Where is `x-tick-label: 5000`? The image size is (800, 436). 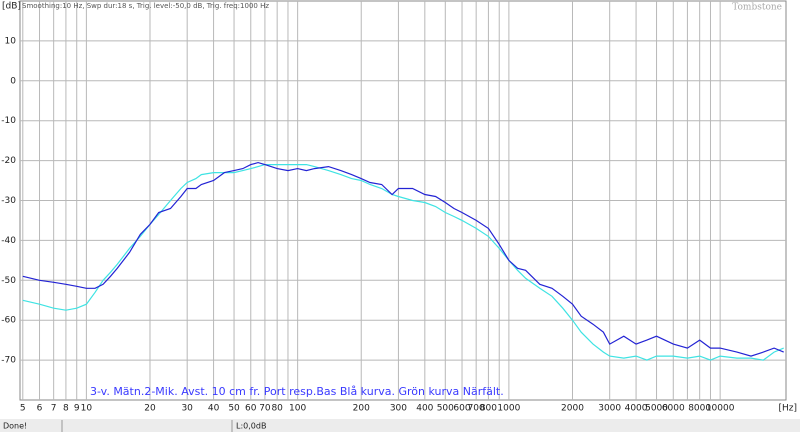
x-tick-label: 5000 is located at coordinates (656, 409).